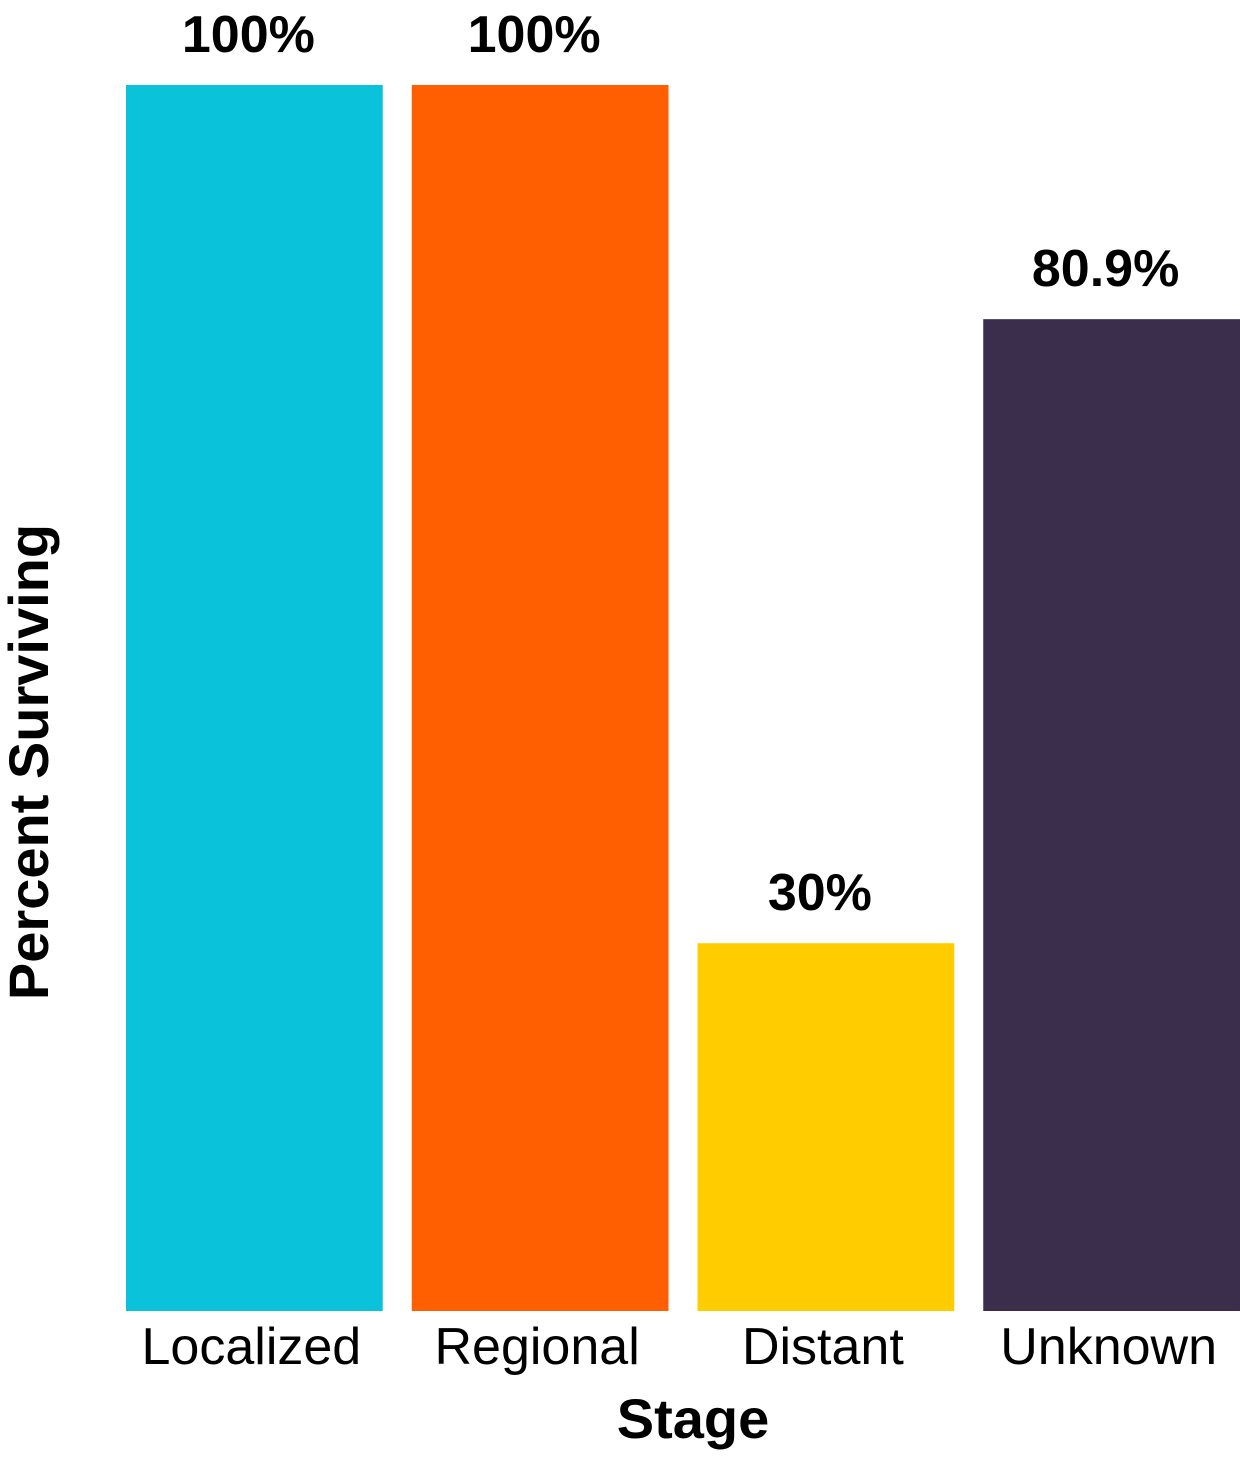 The height and width of the screenshot is (1461, 1240). I want to click on x-tick-label-localized: Localized, so click(252, 1347).